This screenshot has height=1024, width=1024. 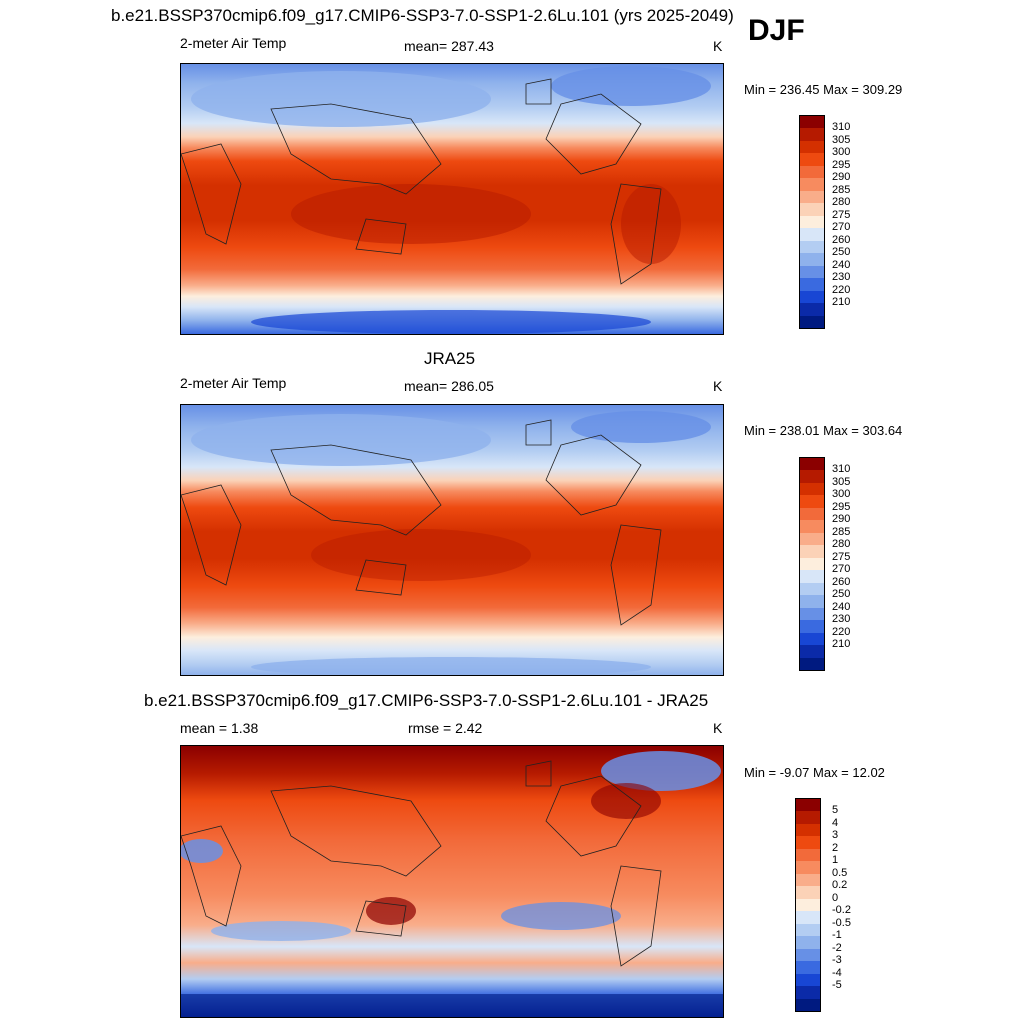 I want to click on colorbar-model, so click(x=812, y=222).